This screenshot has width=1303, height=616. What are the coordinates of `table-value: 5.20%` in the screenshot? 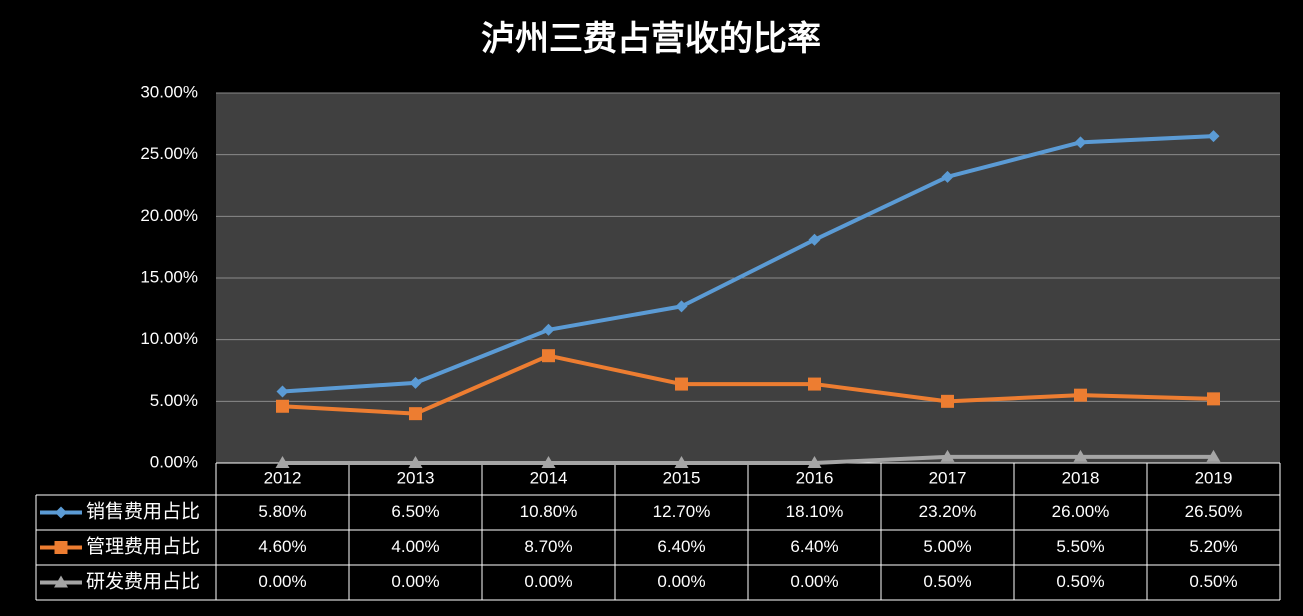 It's located at (1213, 546).